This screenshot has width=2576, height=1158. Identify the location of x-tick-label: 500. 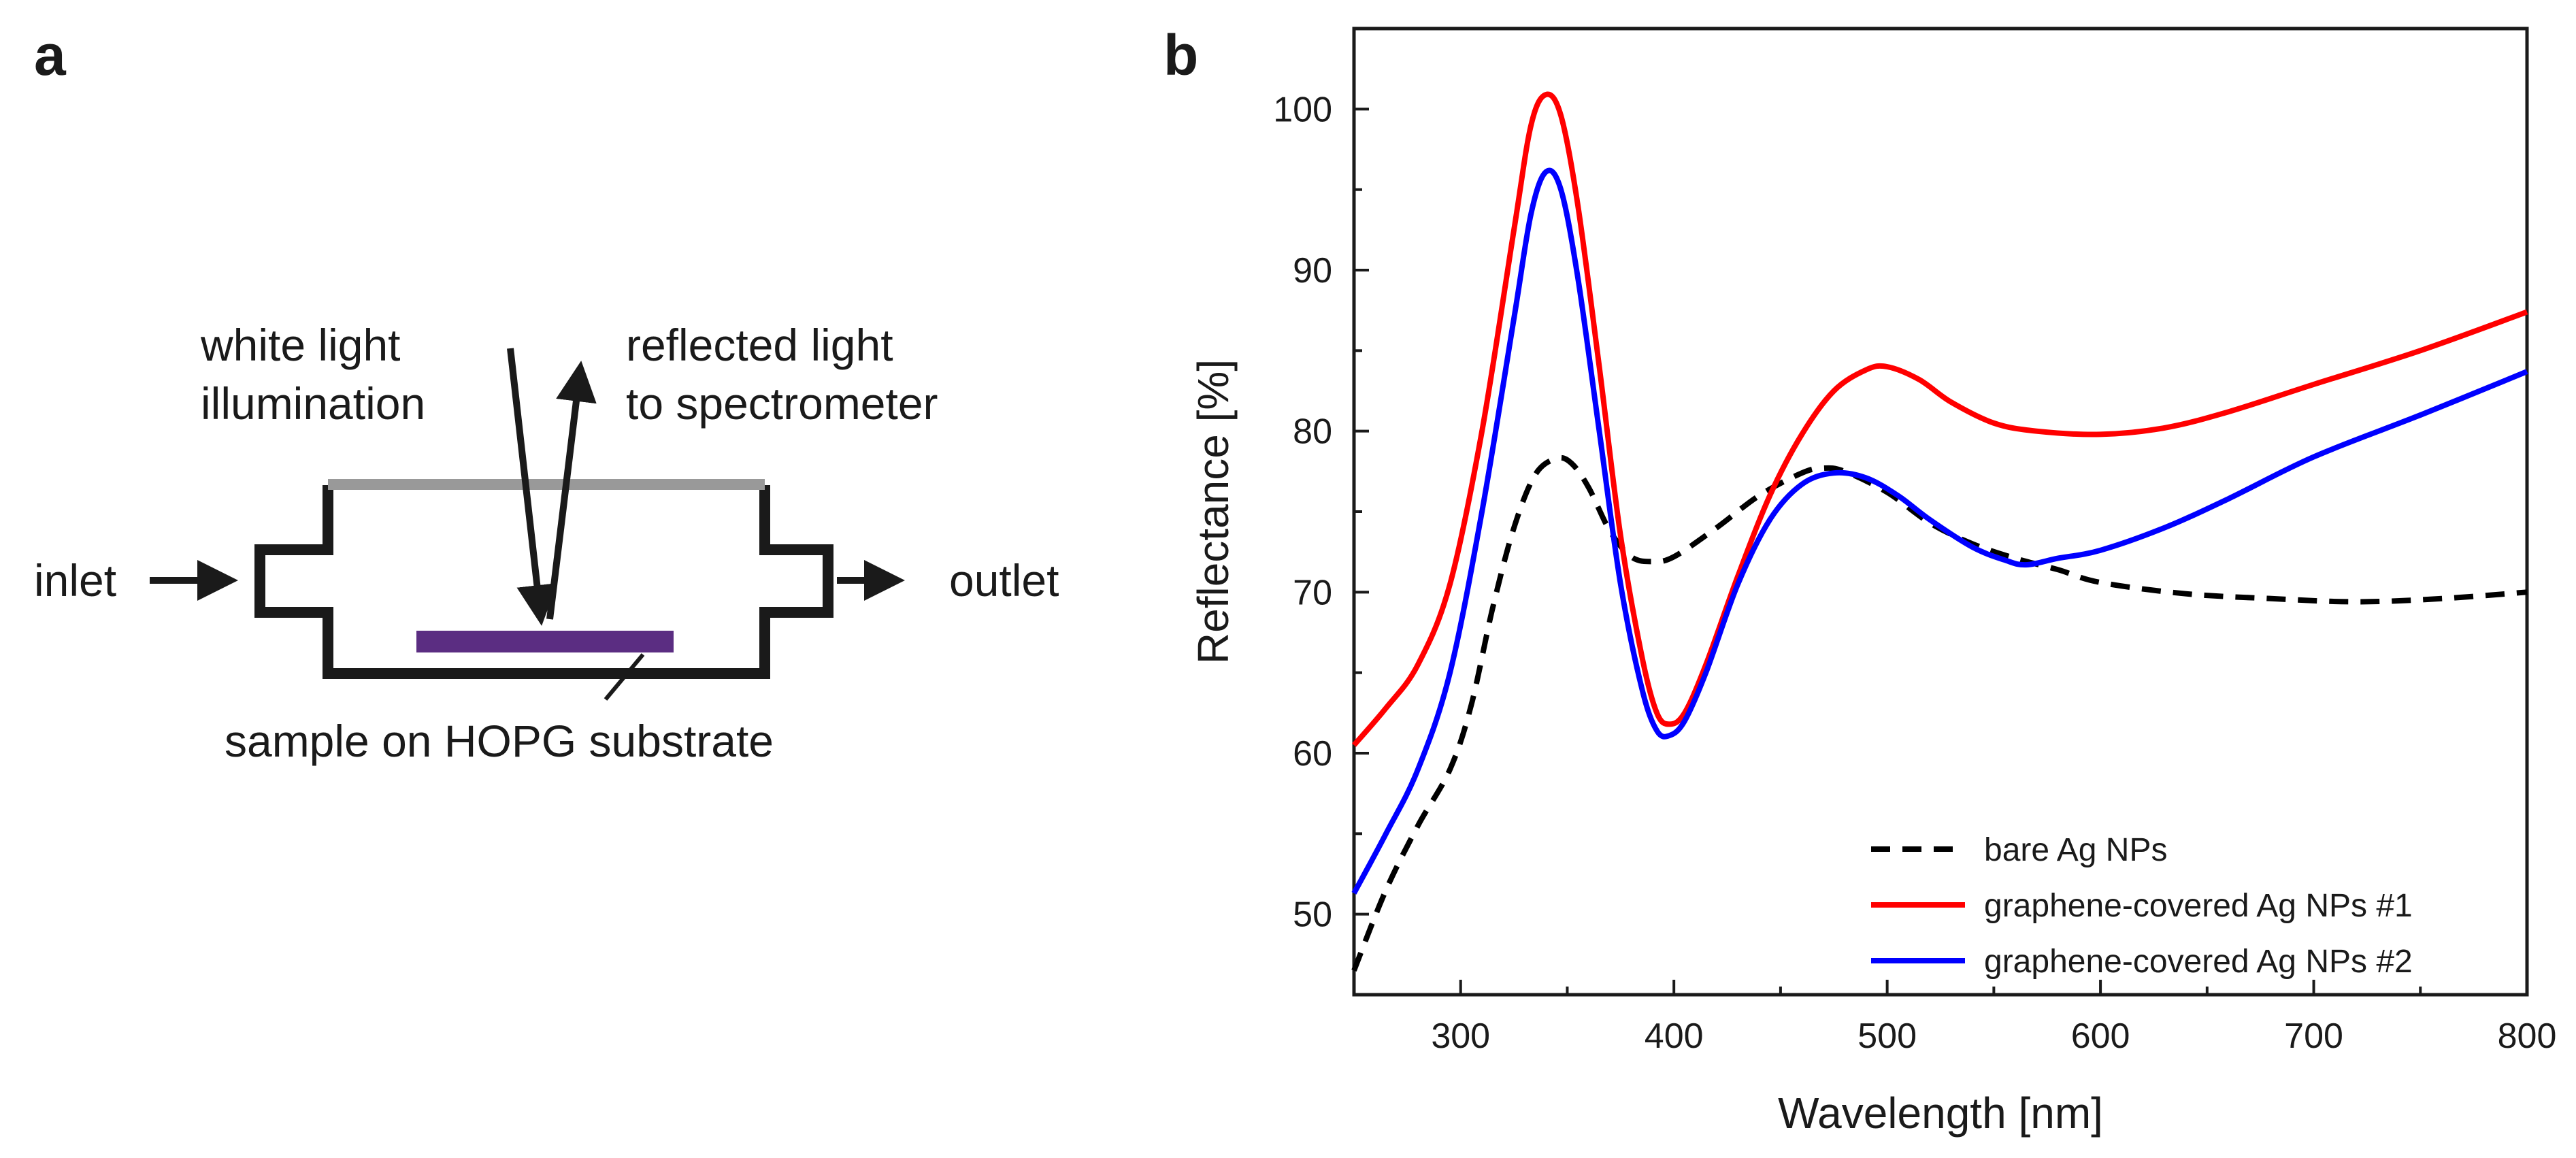
(1887, 1036).